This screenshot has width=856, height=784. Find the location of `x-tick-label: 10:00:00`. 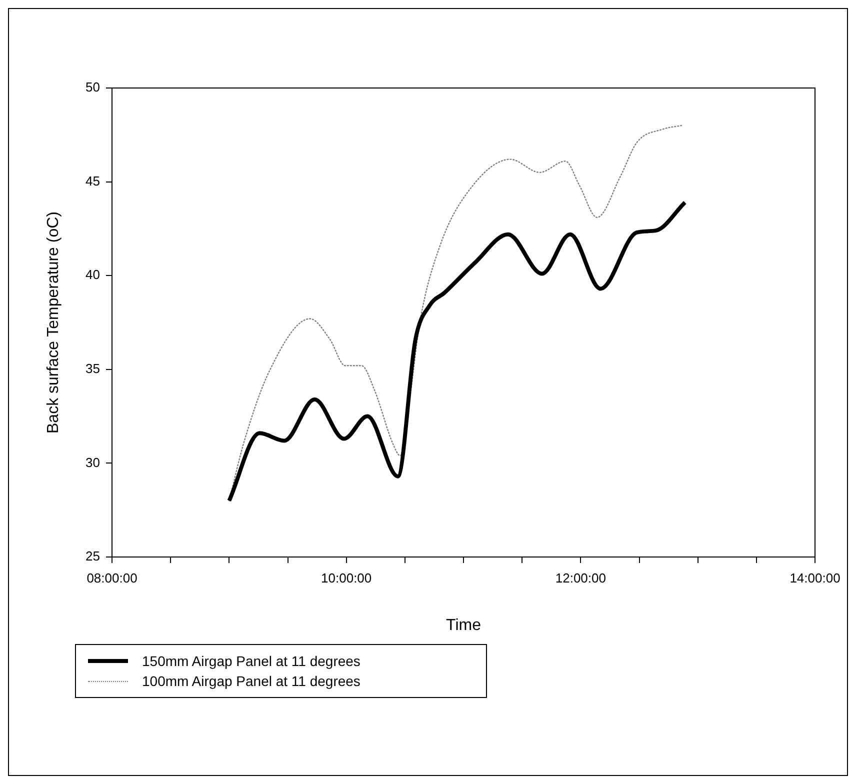

x-tick-label: 10:00:00 is located at coordinates (346, 578).